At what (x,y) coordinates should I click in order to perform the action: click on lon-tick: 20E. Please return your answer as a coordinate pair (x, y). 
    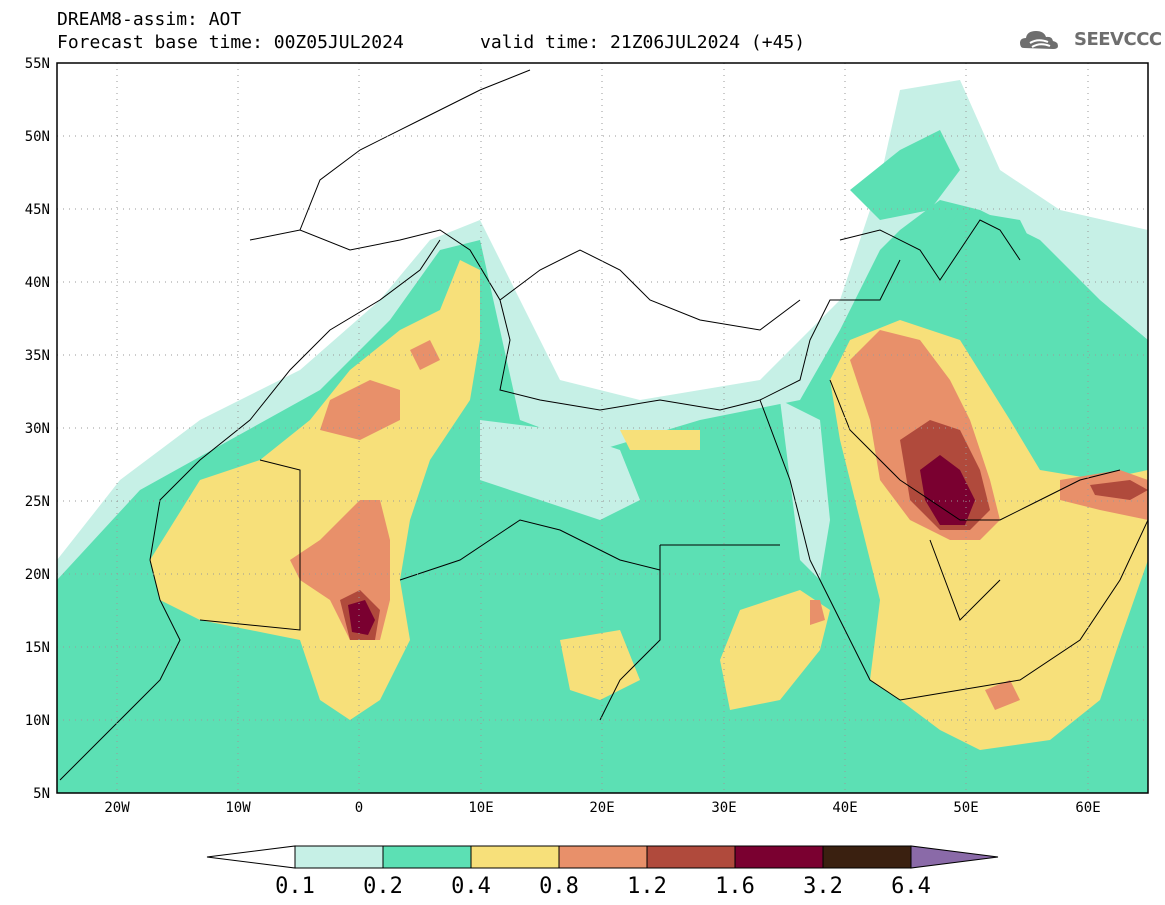
    Looking at the image, I should click on (601, 808).